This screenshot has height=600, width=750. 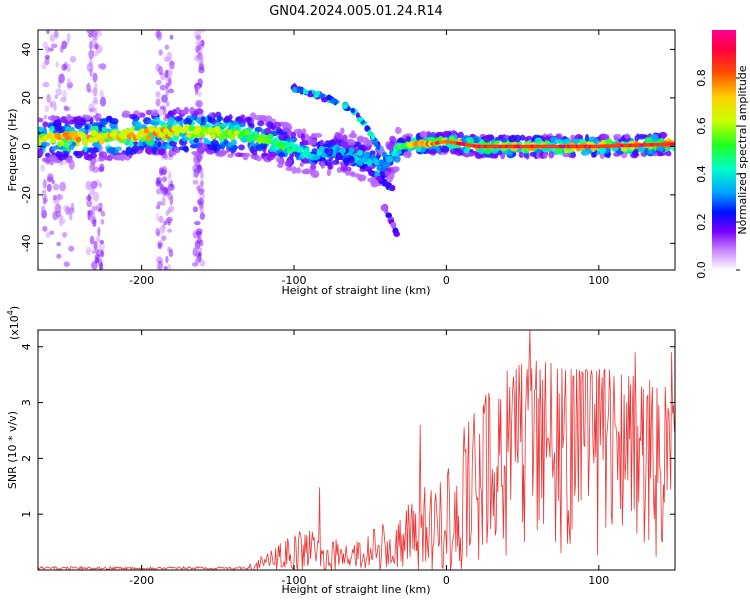 What do you see at coordinates (26, 458) in the screenshot?
I see `y-tick-label: 2` at bounding box center [26, 458].